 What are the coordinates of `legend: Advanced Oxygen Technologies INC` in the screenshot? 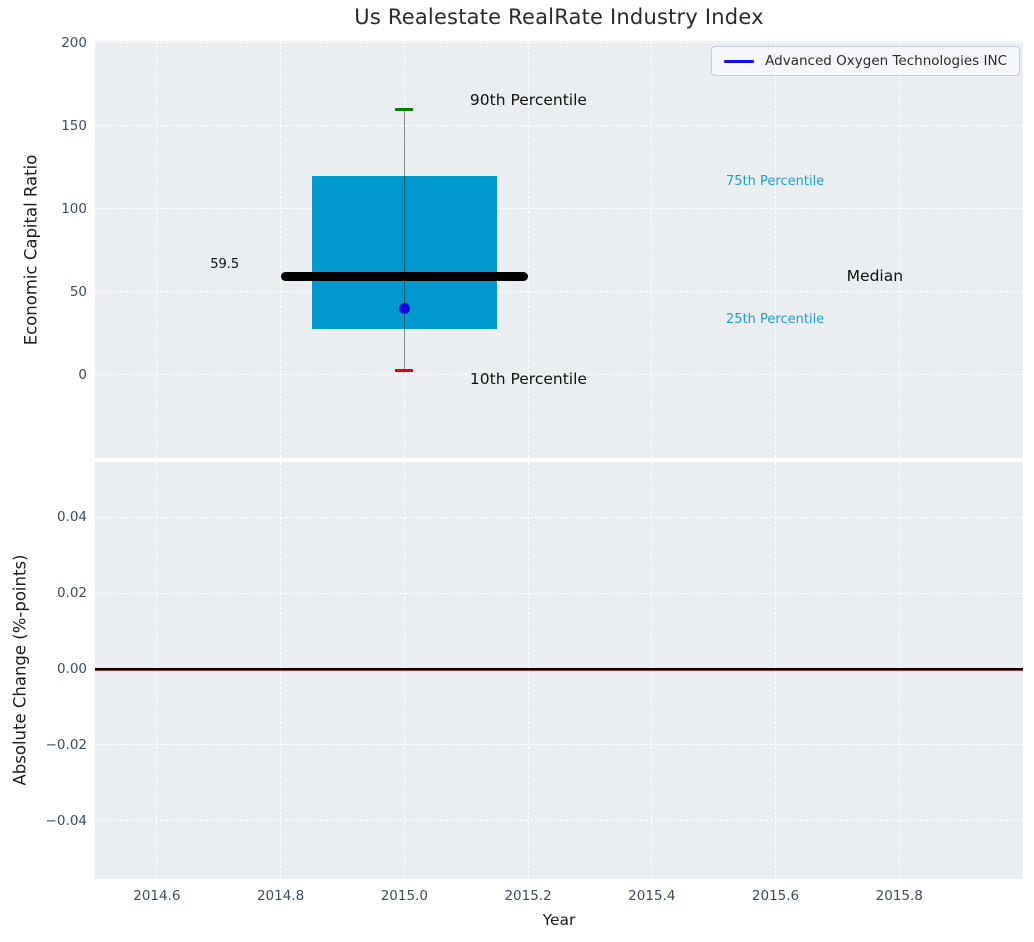 It's located at (865, 61).